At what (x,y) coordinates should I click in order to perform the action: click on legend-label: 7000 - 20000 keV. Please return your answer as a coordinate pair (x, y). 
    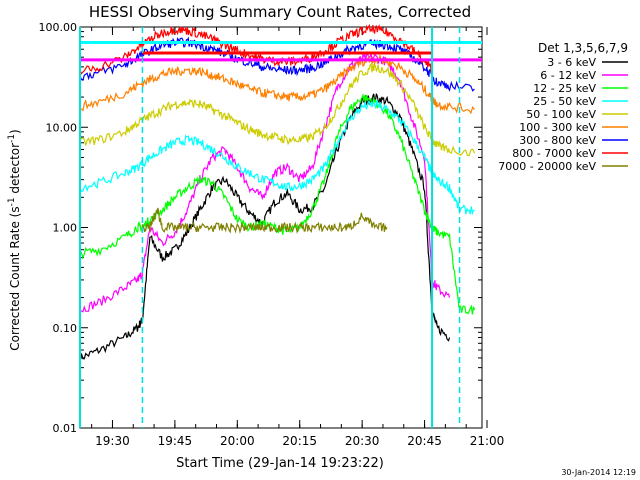
    Looking at the image, I should click on (547, 166).